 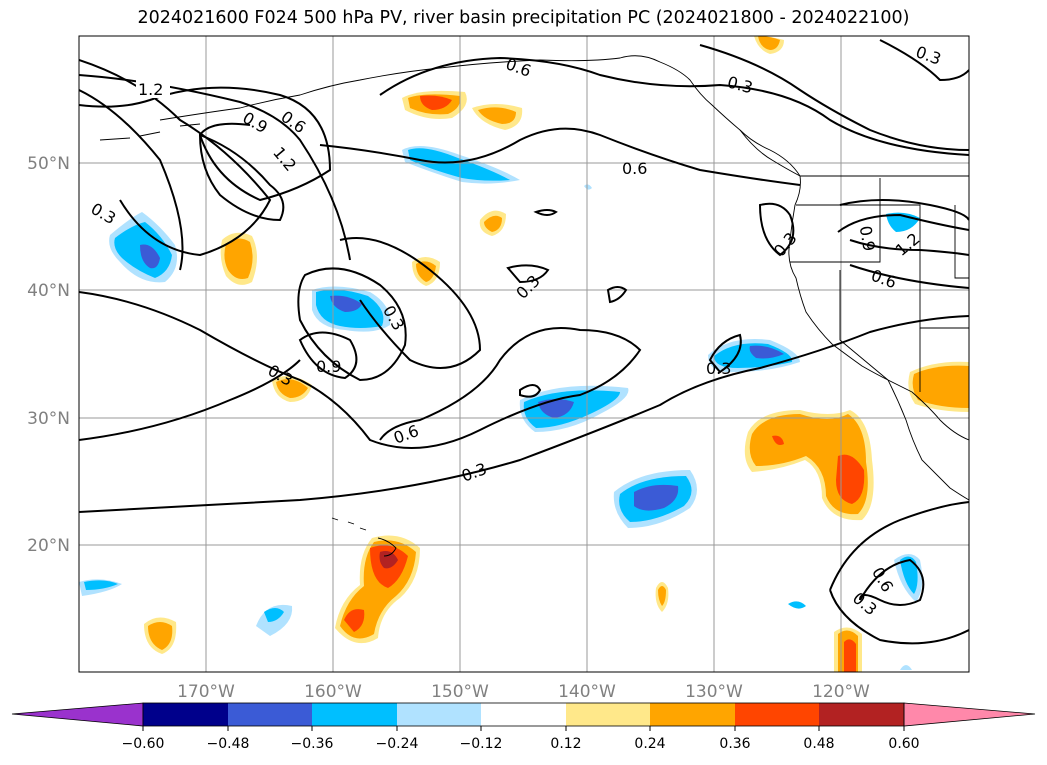 I want to click on colorbar-tick-label: −0.36, so click(x=312, y=744).